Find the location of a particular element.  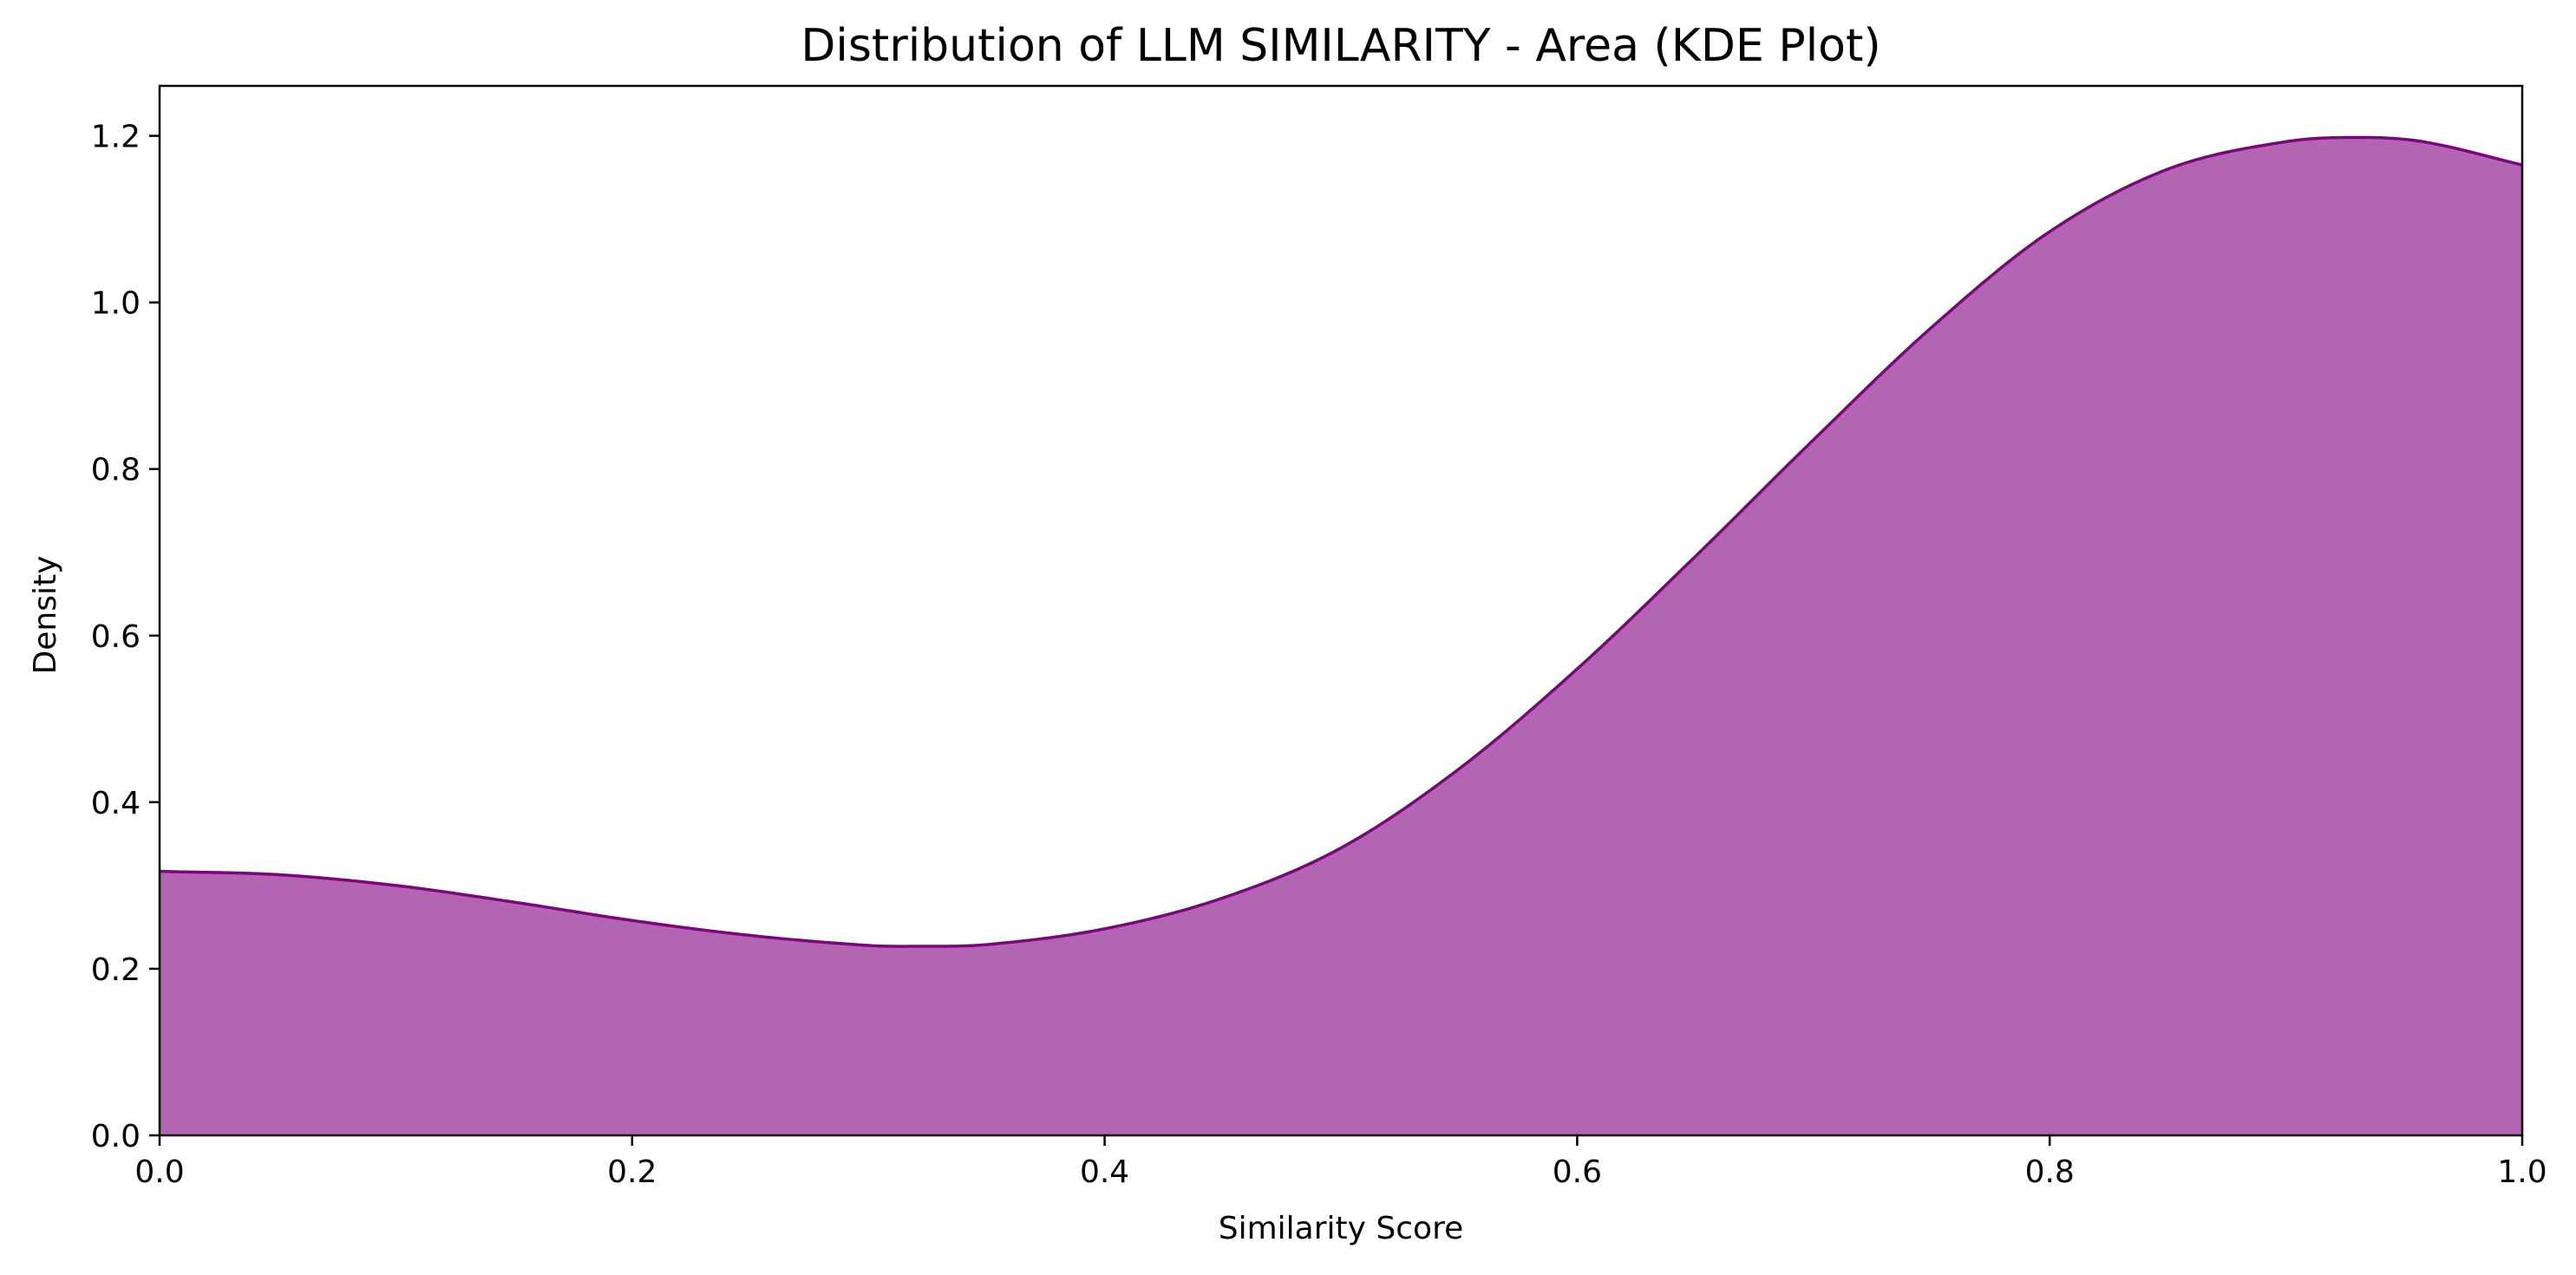

x-tick-label: 0.2 is located at coordinates (632, 1172).